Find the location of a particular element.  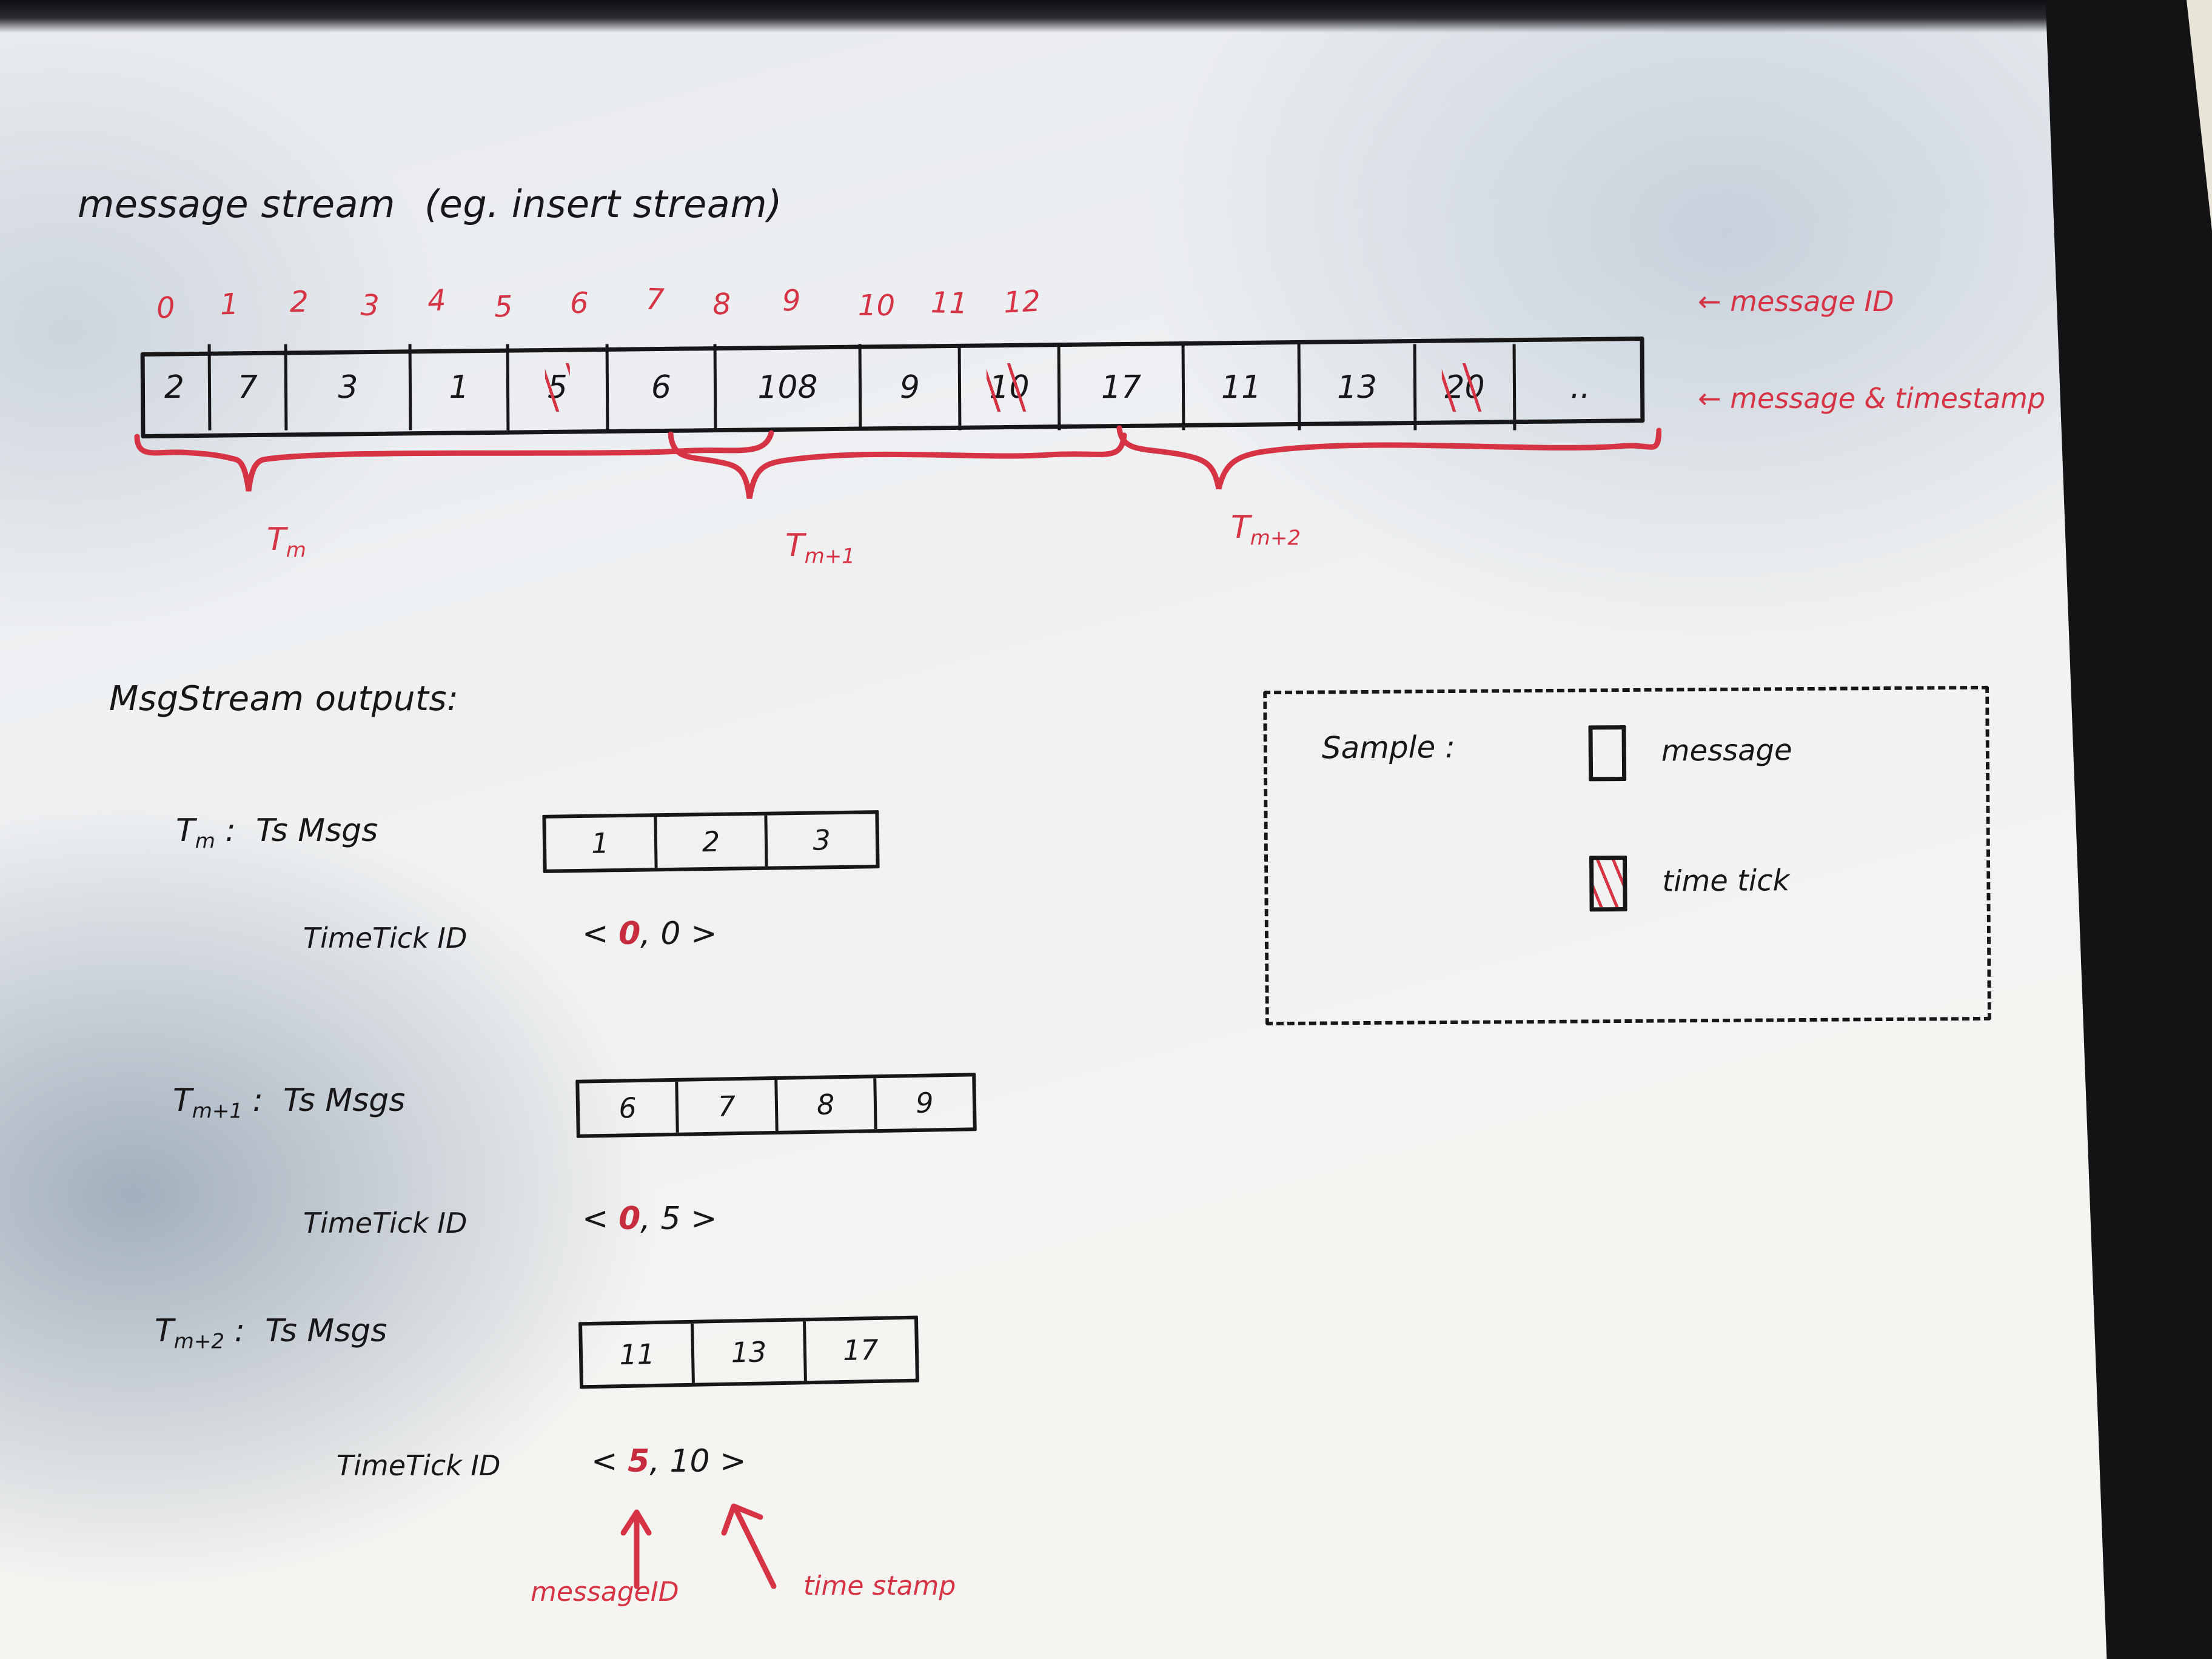

stream-cell-value: 3 is located at coordinates (348, 387).